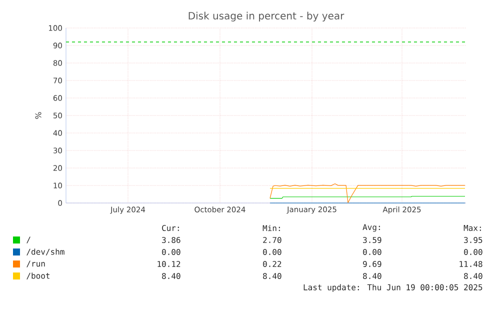 This screenshot has width=497, height=311. Describe the element at coordinates (38, 115) in the screenshot. I see `y-axis-title: %` at that location.